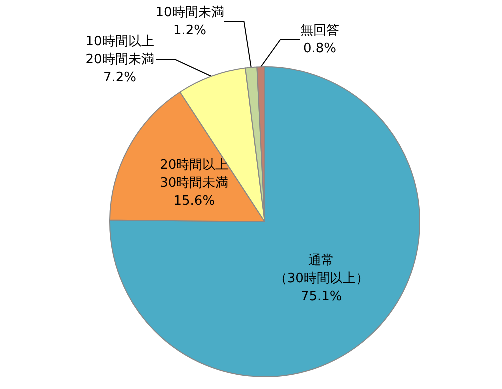 The height and width of the screenshot is (389, 502). What do you see at coordinates (321, 297) in the screenshot?
I see `data-label: 75.1%` at bounding box center [321, 297].